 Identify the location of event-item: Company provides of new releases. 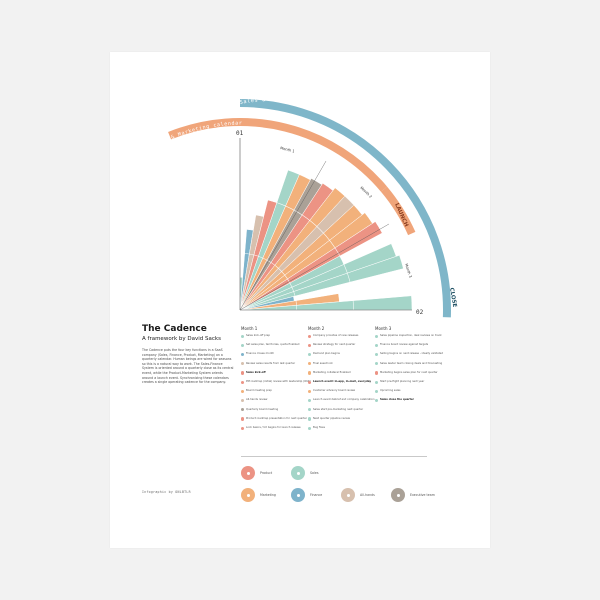
(340, 336).